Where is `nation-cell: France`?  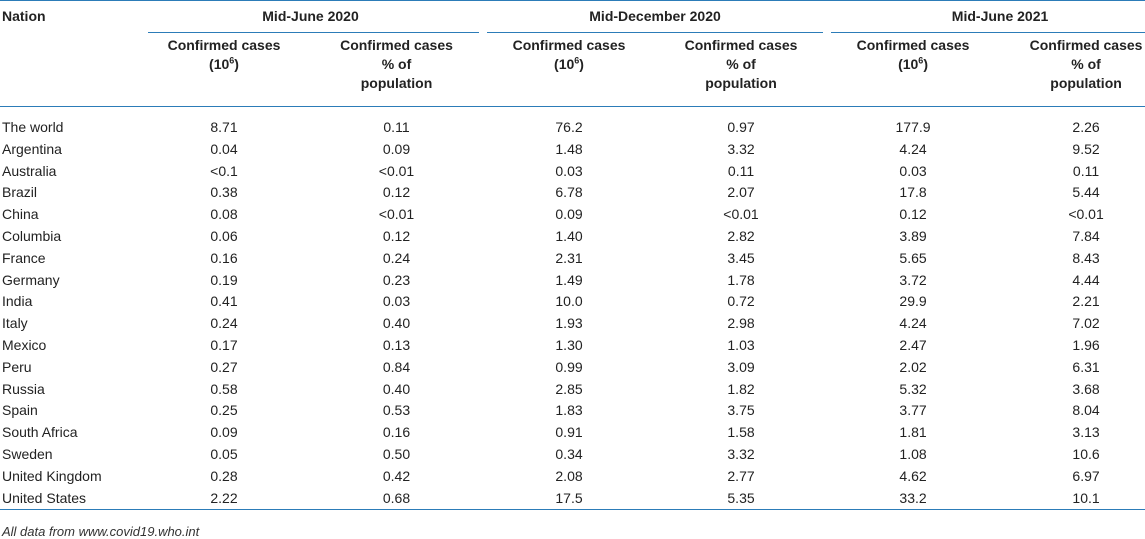
nation-cell: France is located at coordinates (24, 257).